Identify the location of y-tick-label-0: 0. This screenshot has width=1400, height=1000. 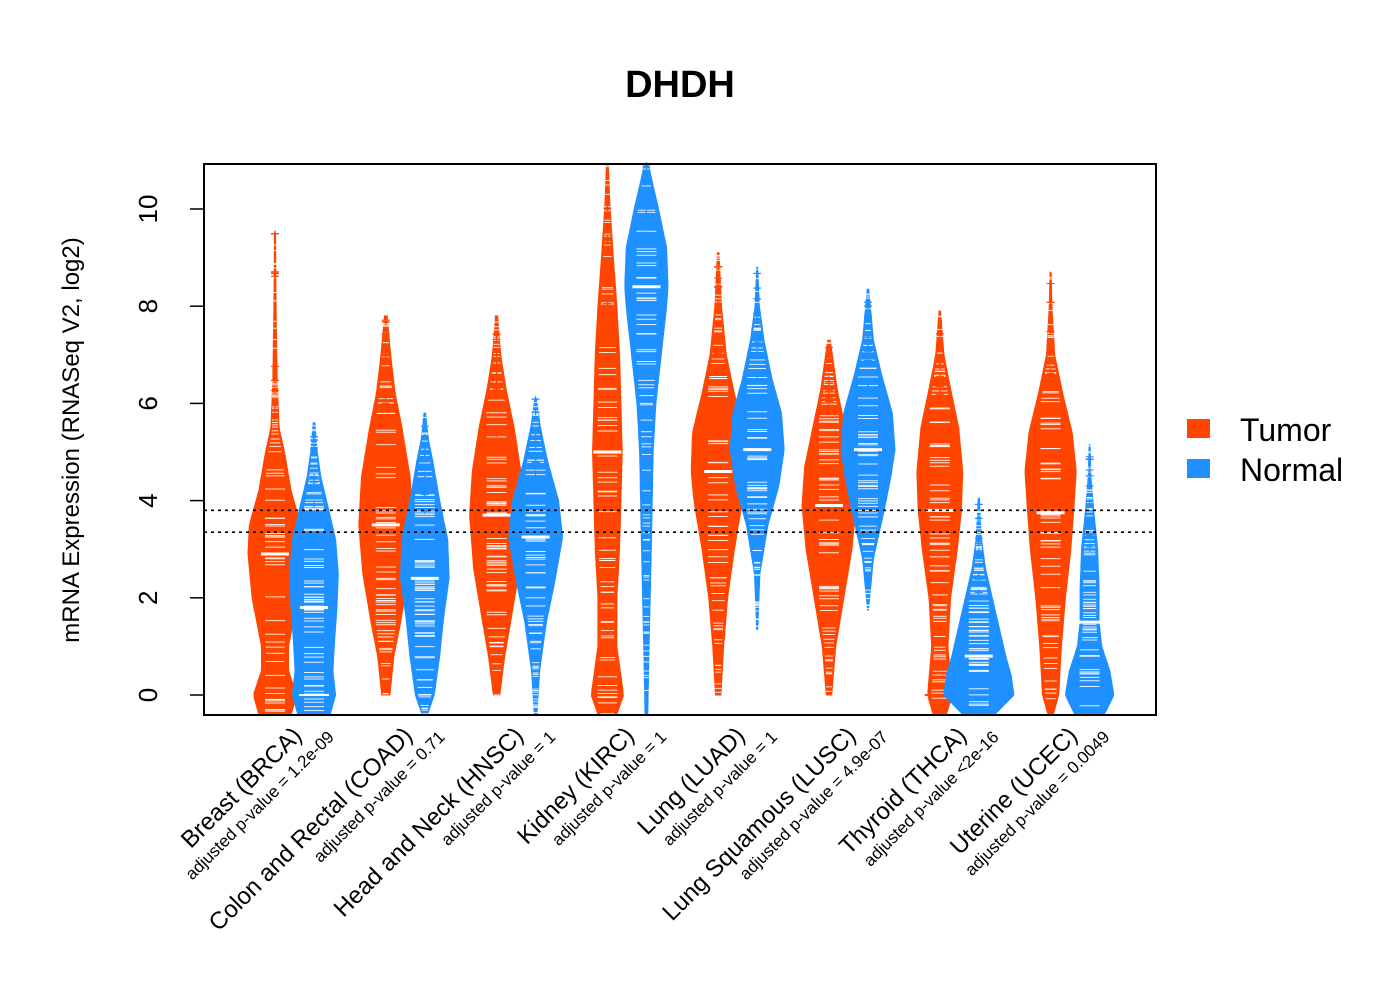
(148, 695).